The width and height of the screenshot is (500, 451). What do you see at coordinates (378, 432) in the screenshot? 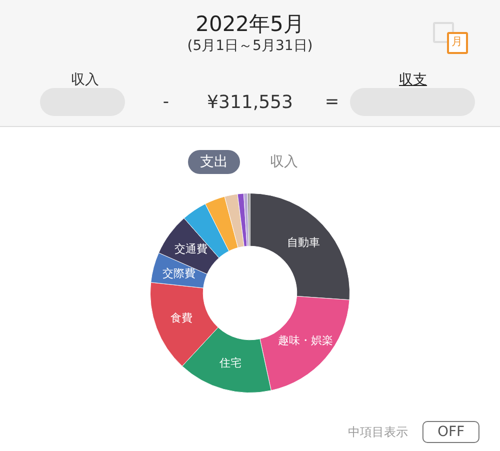
I see `text: 中項目表示` at bounding box center [378, 432].